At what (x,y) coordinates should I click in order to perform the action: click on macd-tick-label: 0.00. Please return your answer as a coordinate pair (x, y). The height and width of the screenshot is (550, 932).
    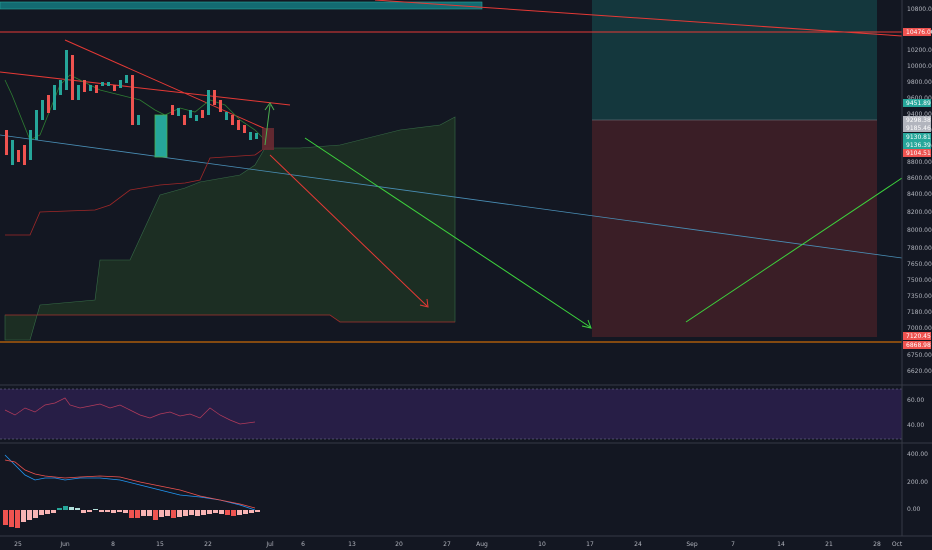
    Looking at the image, I should click on (914, 509).